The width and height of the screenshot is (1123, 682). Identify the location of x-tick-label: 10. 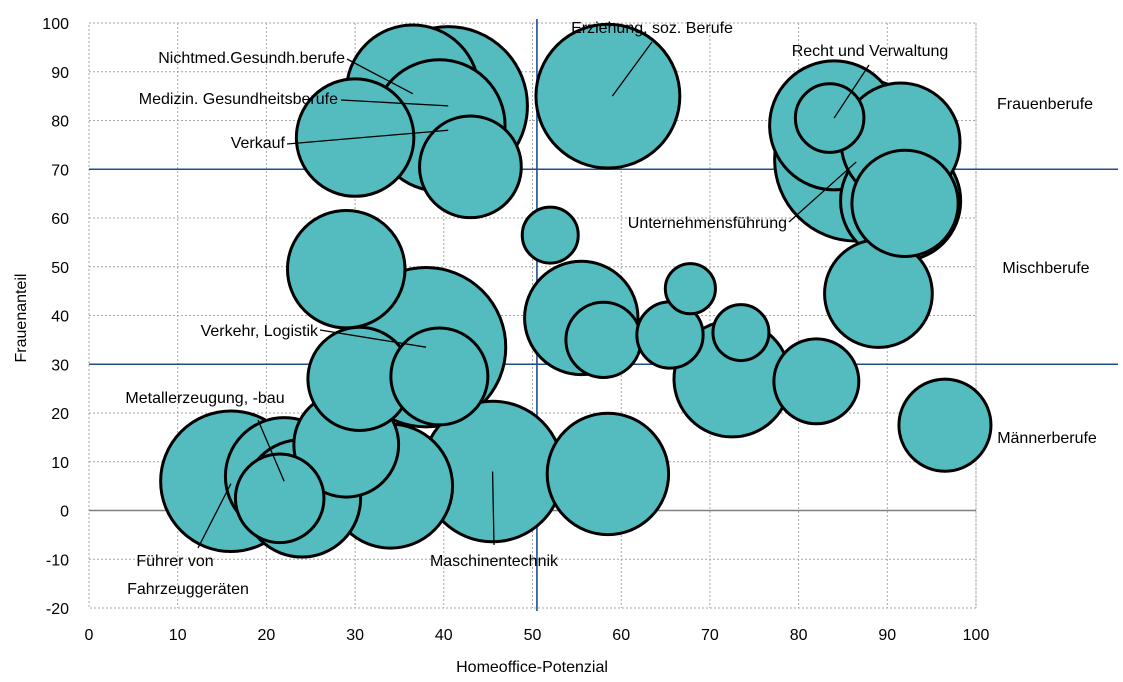
(178, 635).